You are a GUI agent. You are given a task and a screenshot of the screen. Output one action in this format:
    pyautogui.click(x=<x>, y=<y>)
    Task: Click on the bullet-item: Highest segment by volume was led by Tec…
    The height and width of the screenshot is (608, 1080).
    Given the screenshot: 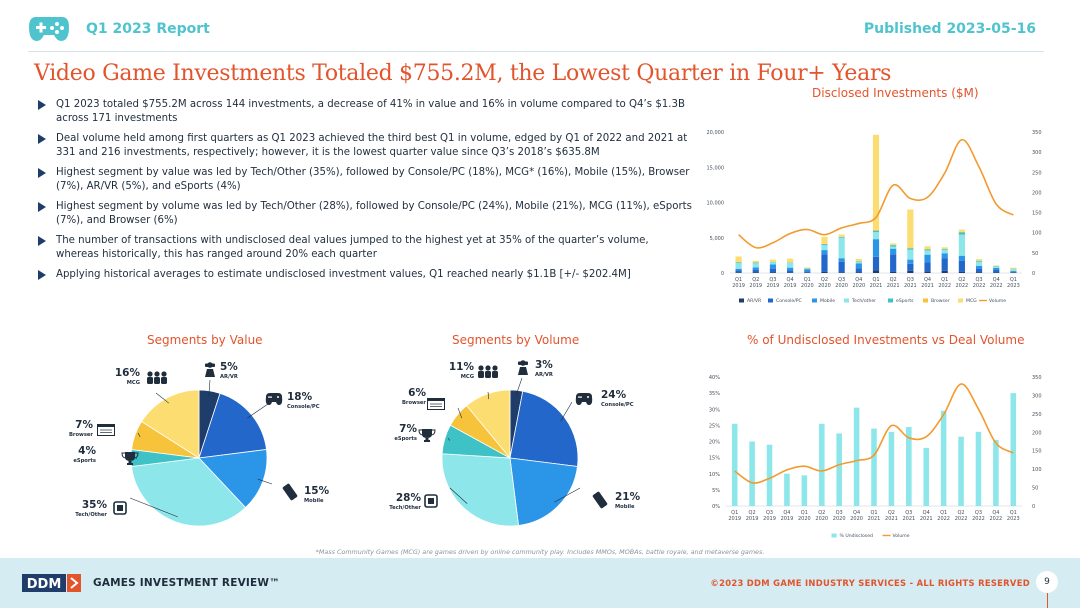 What is the action you would take?
    pyautogui.click(x=366, y=213)
    